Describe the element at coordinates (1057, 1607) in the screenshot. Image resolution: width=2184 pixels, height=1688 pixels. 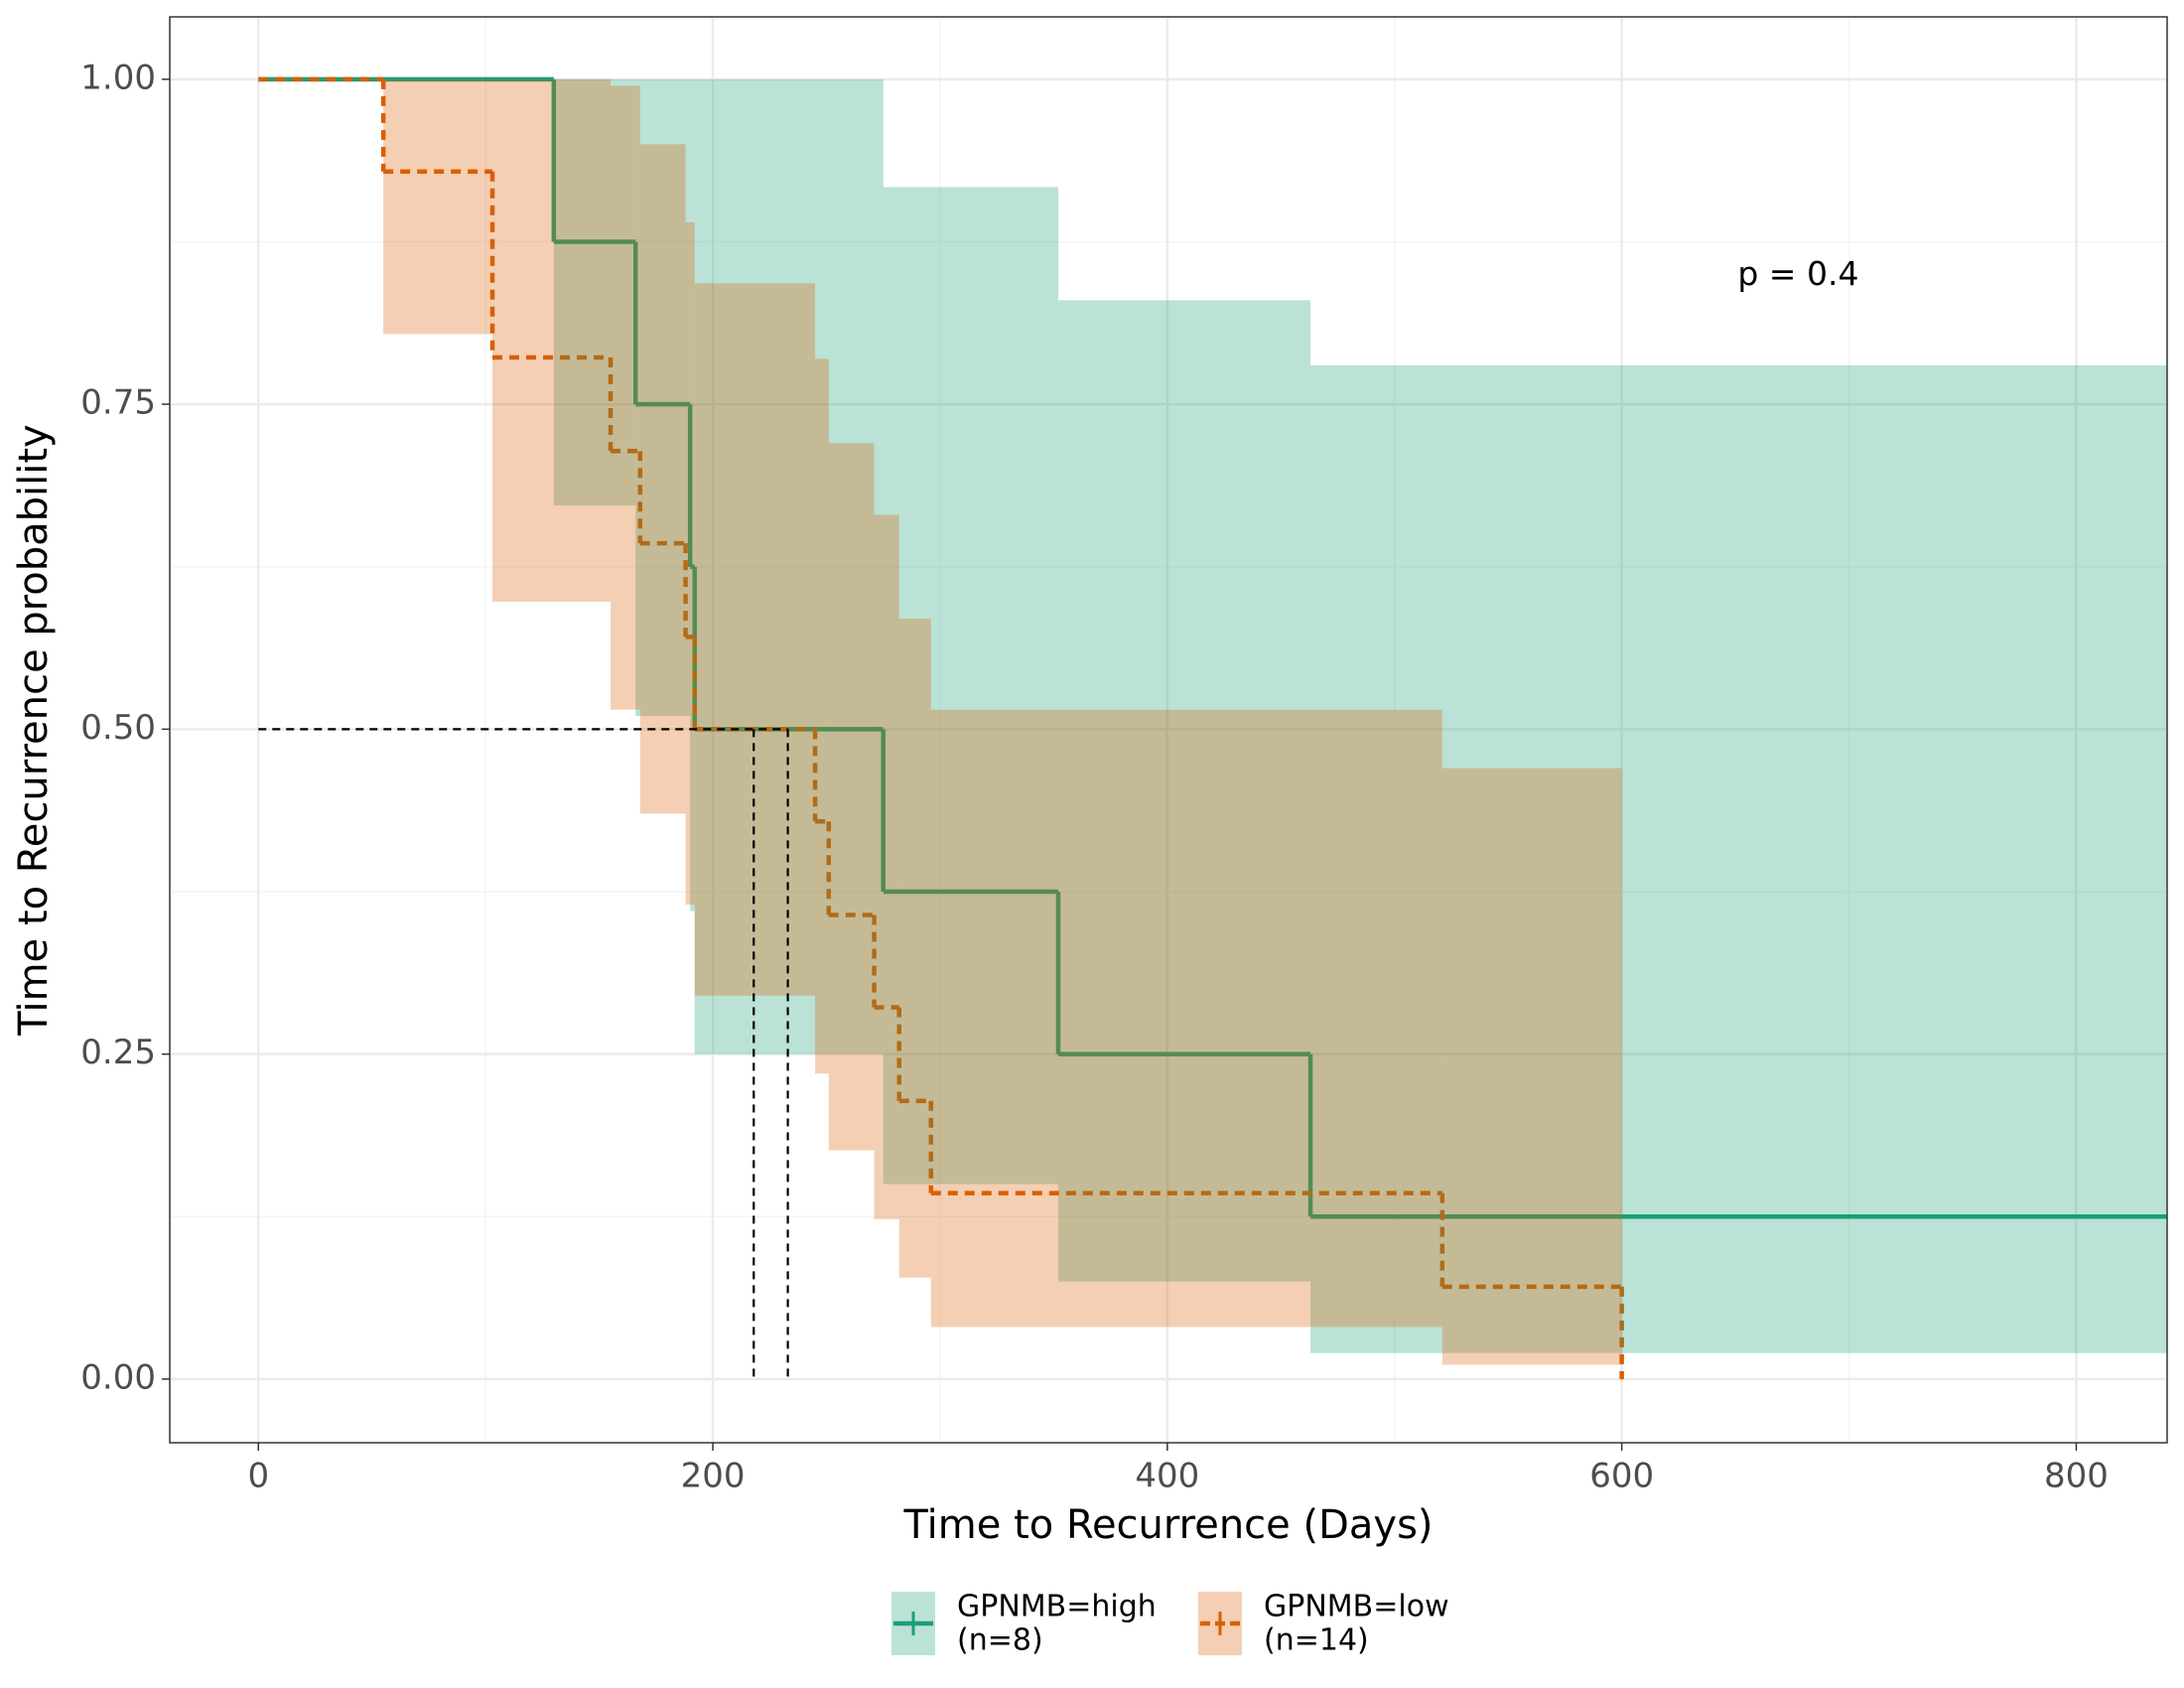
I see `legend-label: GPNMB=high` at that location.